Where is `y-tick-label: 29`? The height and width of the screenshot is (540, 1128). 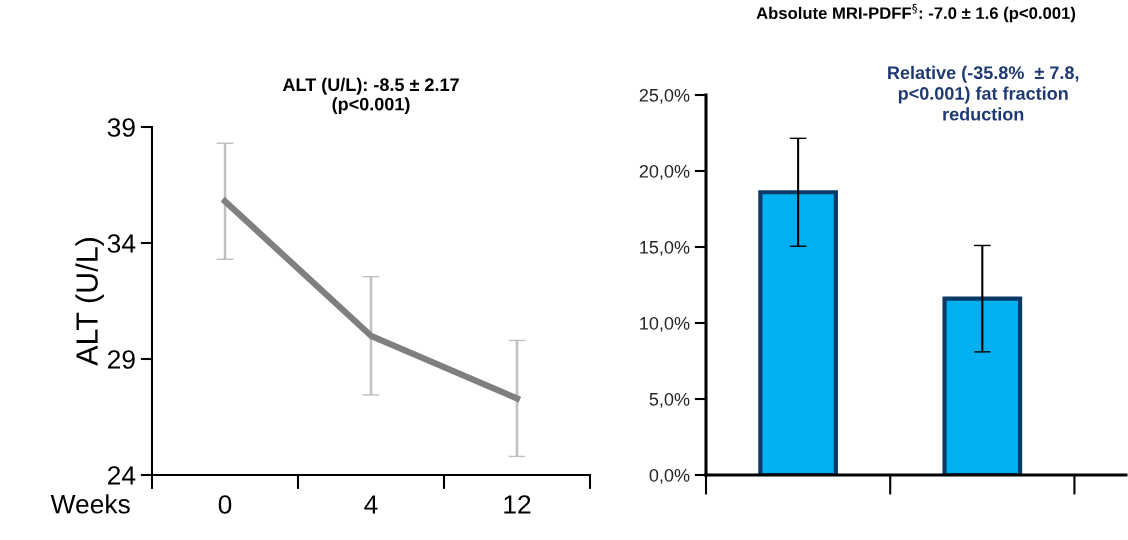
y-tick-label: 29 is located at coordinates (121, 359).